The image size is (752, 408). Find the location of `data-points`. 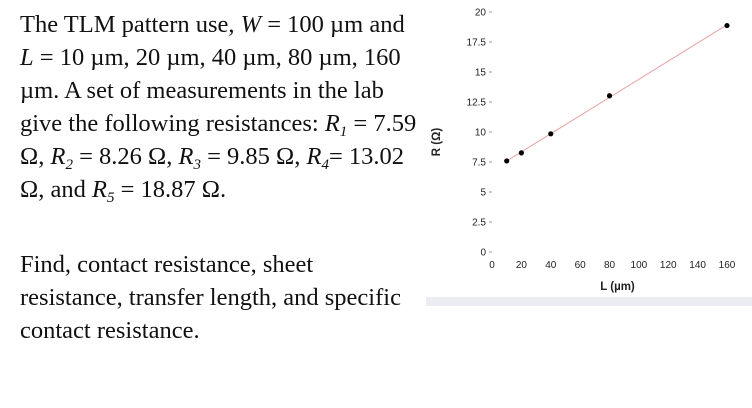

data-points is located at coordinates (617, 93).